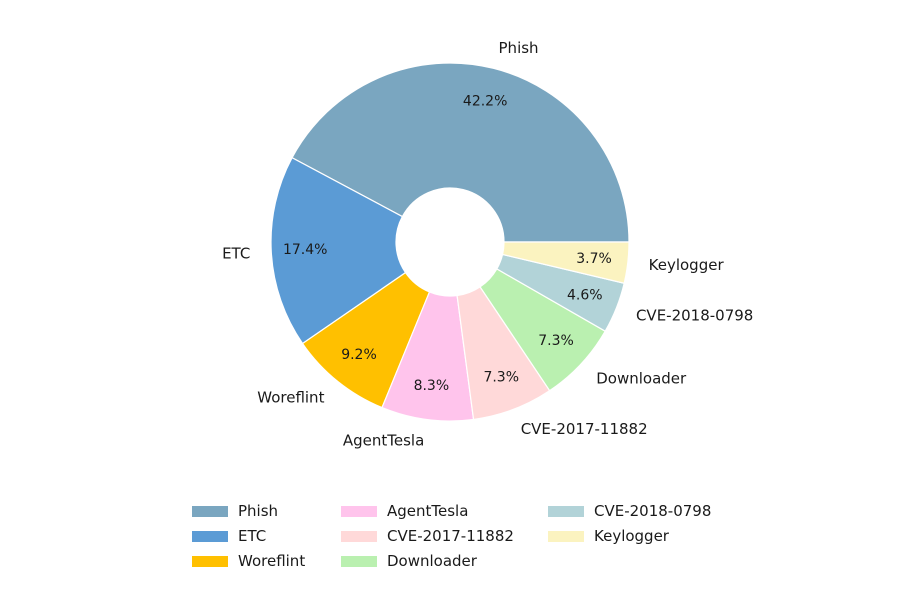  Describe the element at coordinates (485, 101) in the screenshot. I see `percent-label-phish: 42.2%` at that location.